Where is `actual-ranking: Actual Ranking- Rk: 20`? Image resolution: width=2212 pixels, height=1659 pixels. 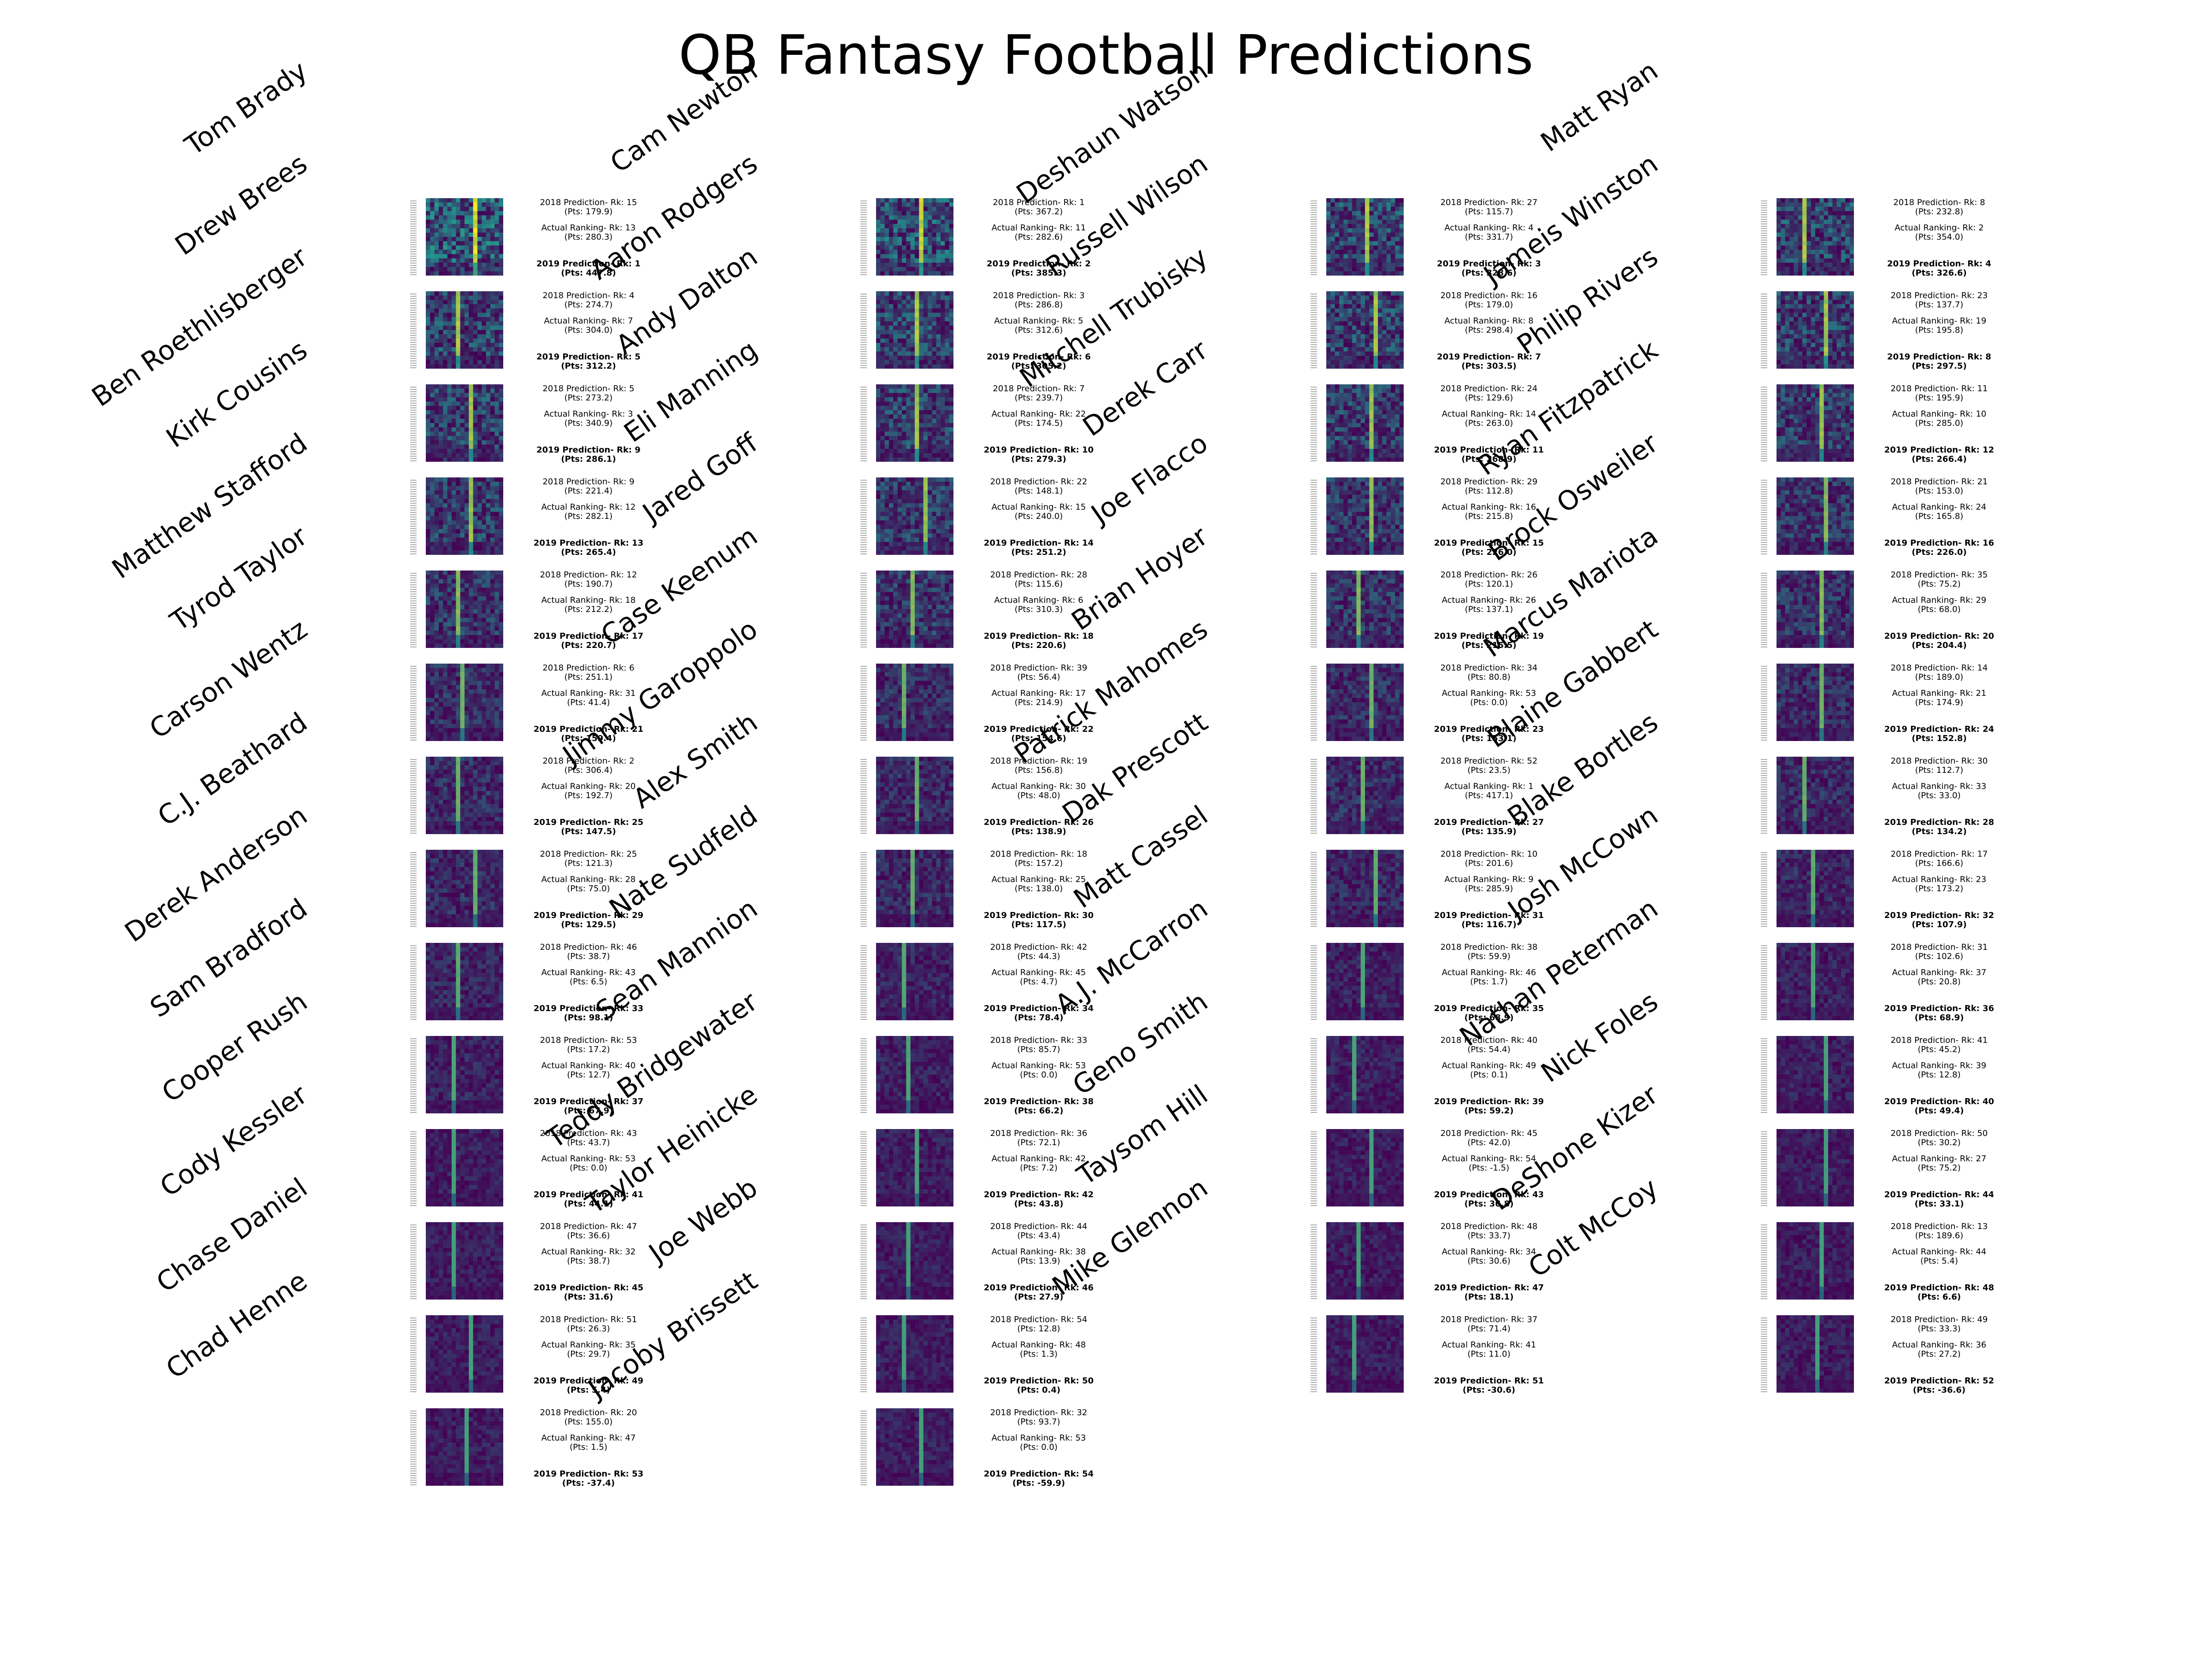
actual-ranking: Actual Ranking- Rk: 20 is located at coordinates (588, 786).